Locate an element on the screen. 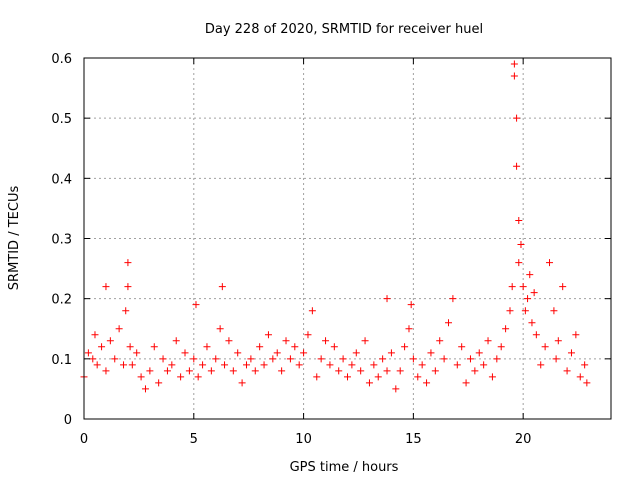 Image resolution: width=640 pixels, height=480 pixels. y-tick-label: 0.2 is located at coordinates (61, 300).